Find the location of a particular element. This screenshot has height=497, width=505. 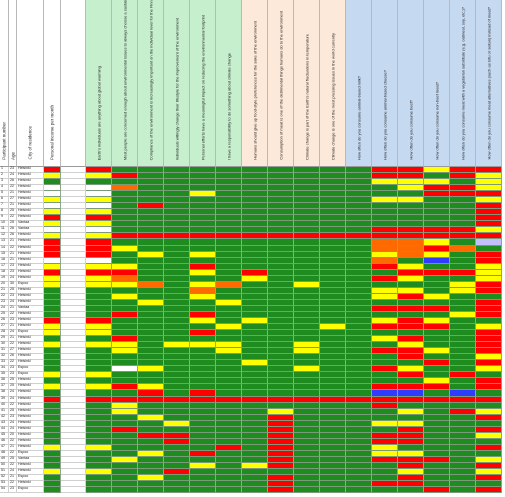

participant-cell: 53 is located at coordinates (4, 484).